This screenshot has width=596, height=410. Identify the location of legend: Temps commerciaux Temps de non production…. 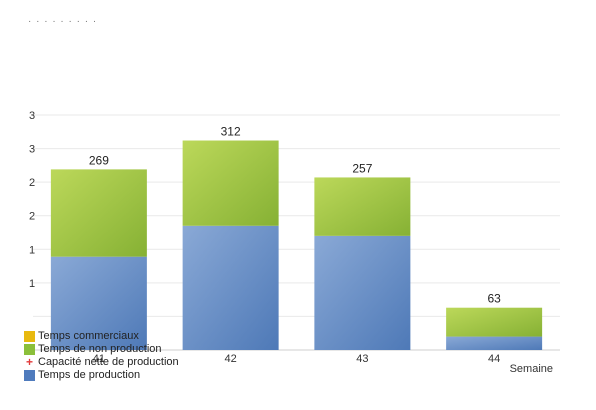
(101, 356).